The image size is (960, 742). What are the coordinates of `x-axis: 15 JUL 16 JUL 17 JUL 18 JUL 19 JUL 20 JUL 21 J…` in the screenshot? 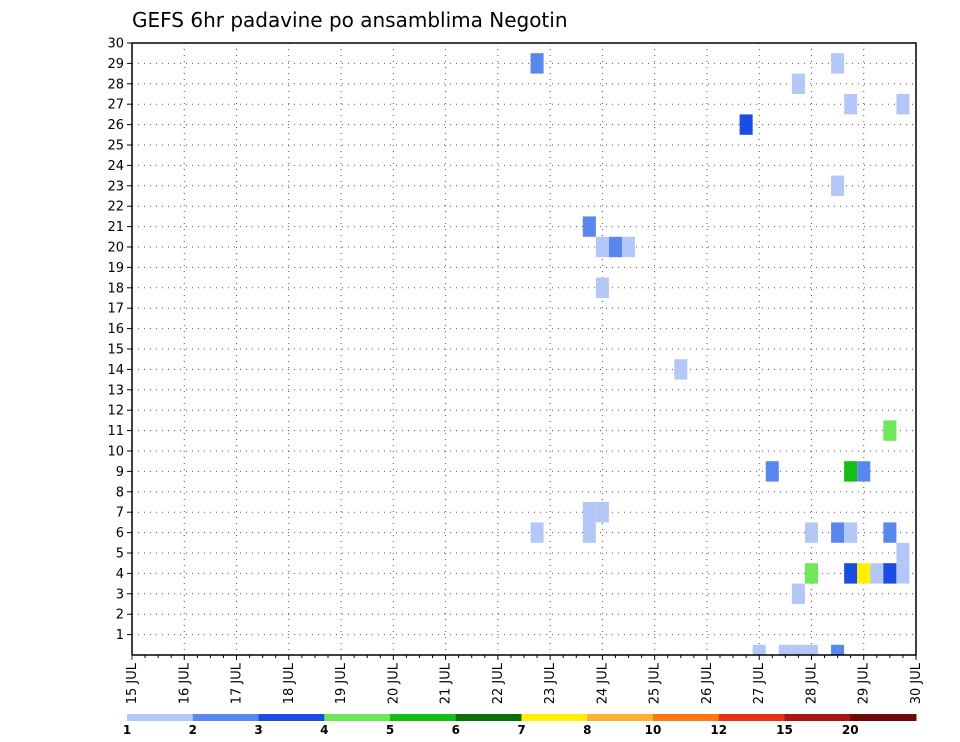 It's located at (524, 679).